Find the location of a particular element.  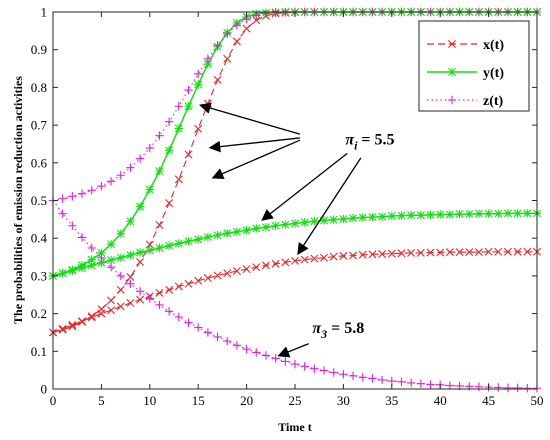

legend-entry-xt: x(t) is located at coordinates (465, 45).